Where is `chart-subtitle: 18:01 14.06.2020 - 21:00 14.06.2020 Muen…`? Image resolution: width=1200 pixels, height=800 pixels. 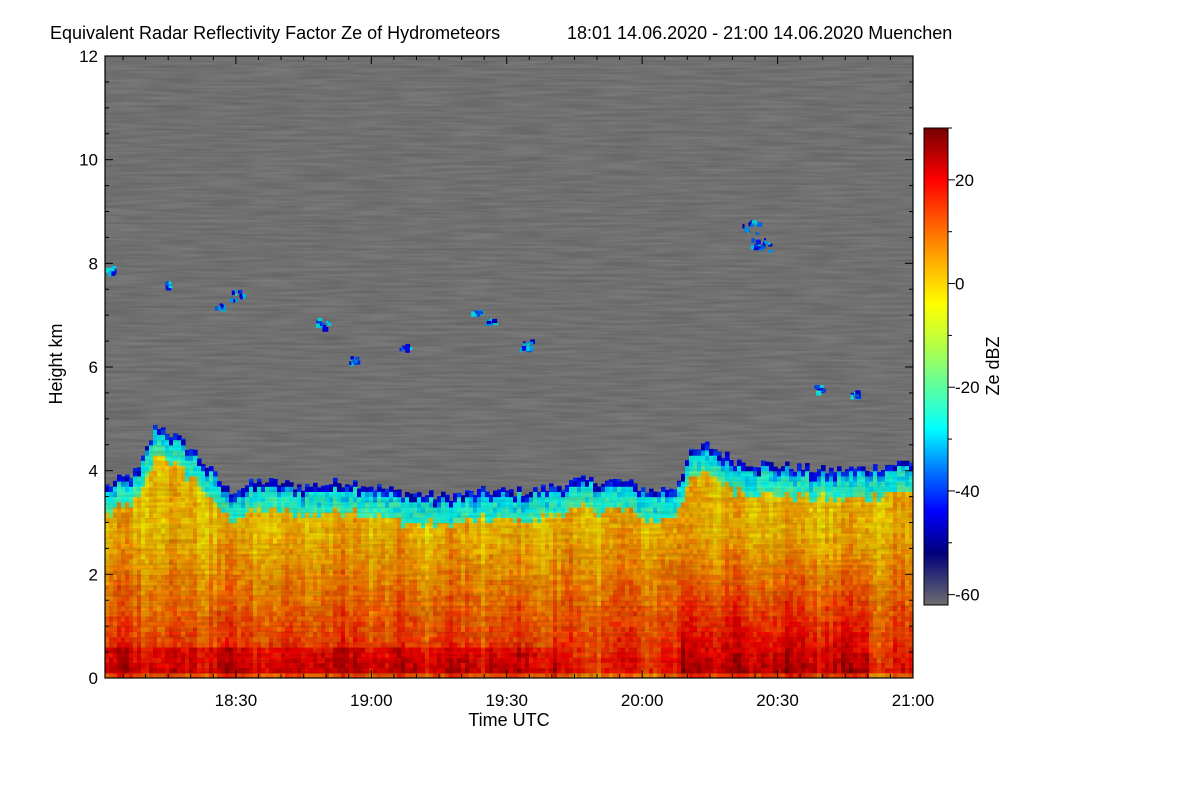 chart-subtitle: 18:01 14.06.2020 - 21:00 14.06.2020 Muen… is located at coordinates (759, 33).